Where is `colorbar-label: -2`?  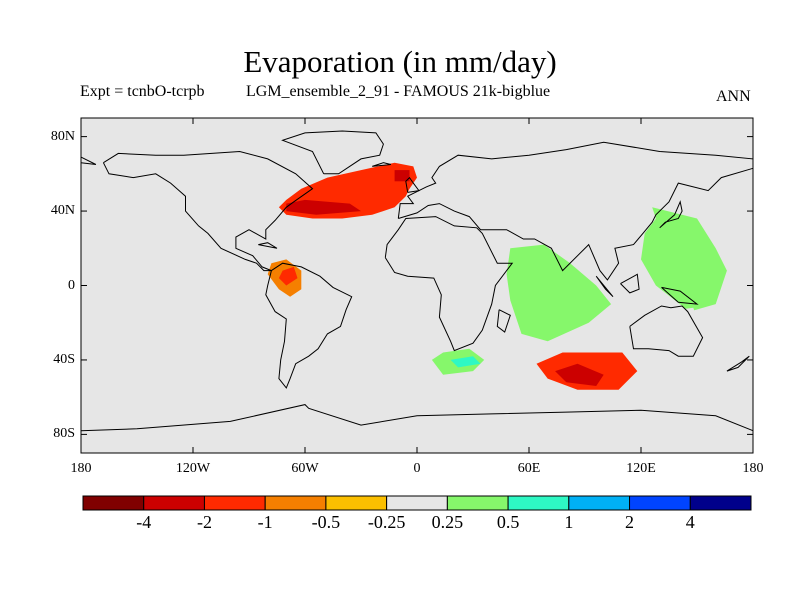 colorbar-label: -2 is located at coordinates (204, 522).